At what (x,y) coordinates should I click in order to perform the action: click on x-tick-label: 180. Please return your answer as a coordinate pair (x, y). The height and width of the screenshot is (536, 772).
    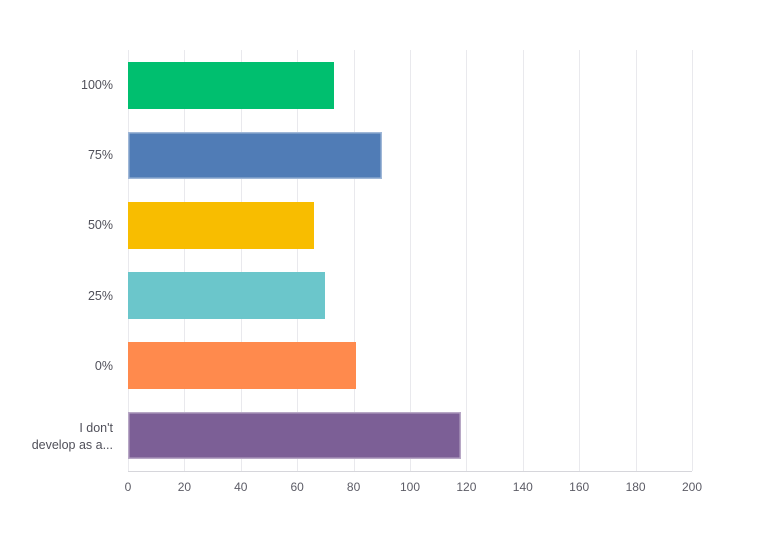
    Looking at the image, I should click on (635, 487).